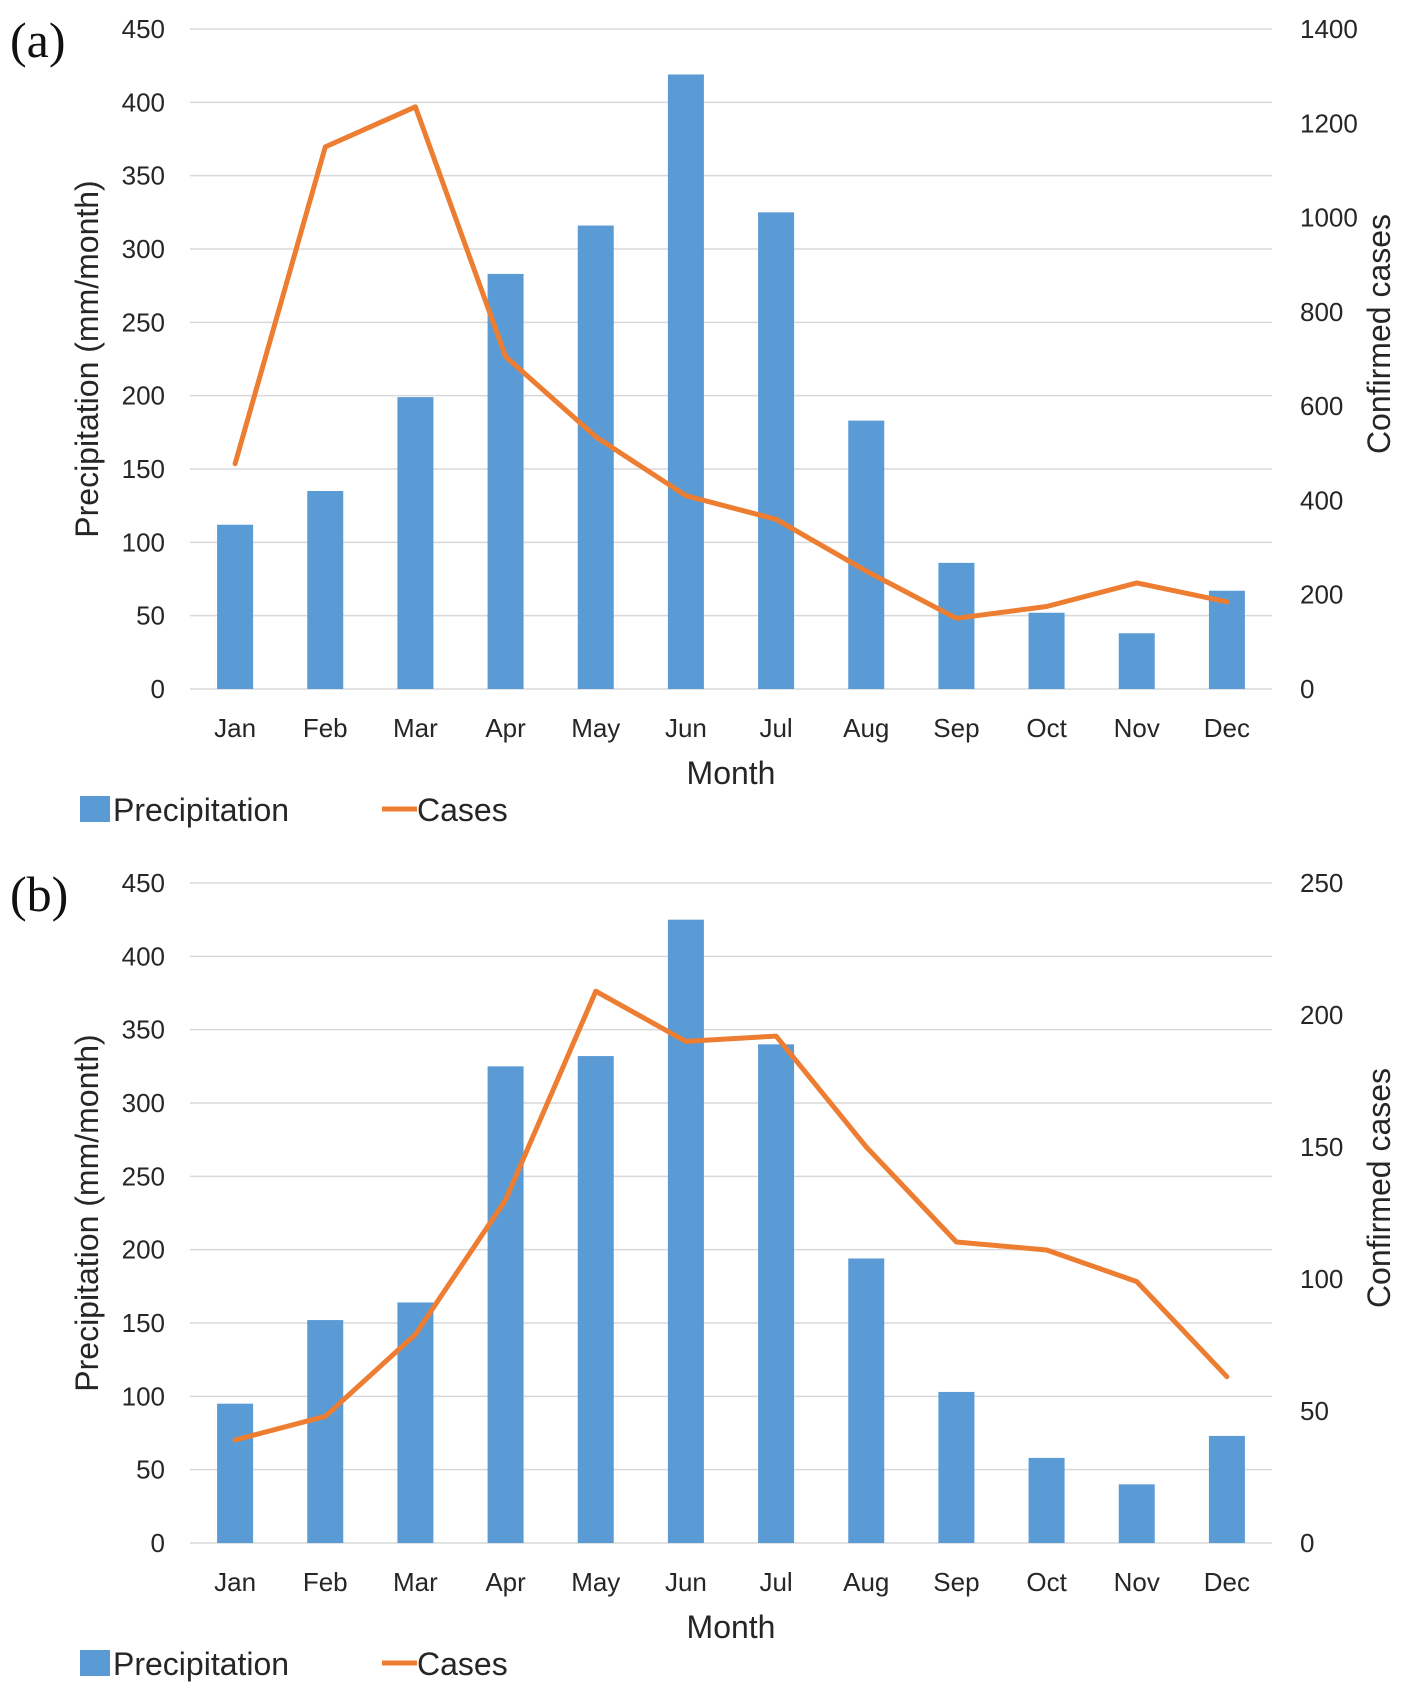 Image resolution: width=1418 pixels, height=1682 pixels. Describe the element at coordinates (1321, 883) in the screenshot. I see `y2-tick-label: 250` at that location.